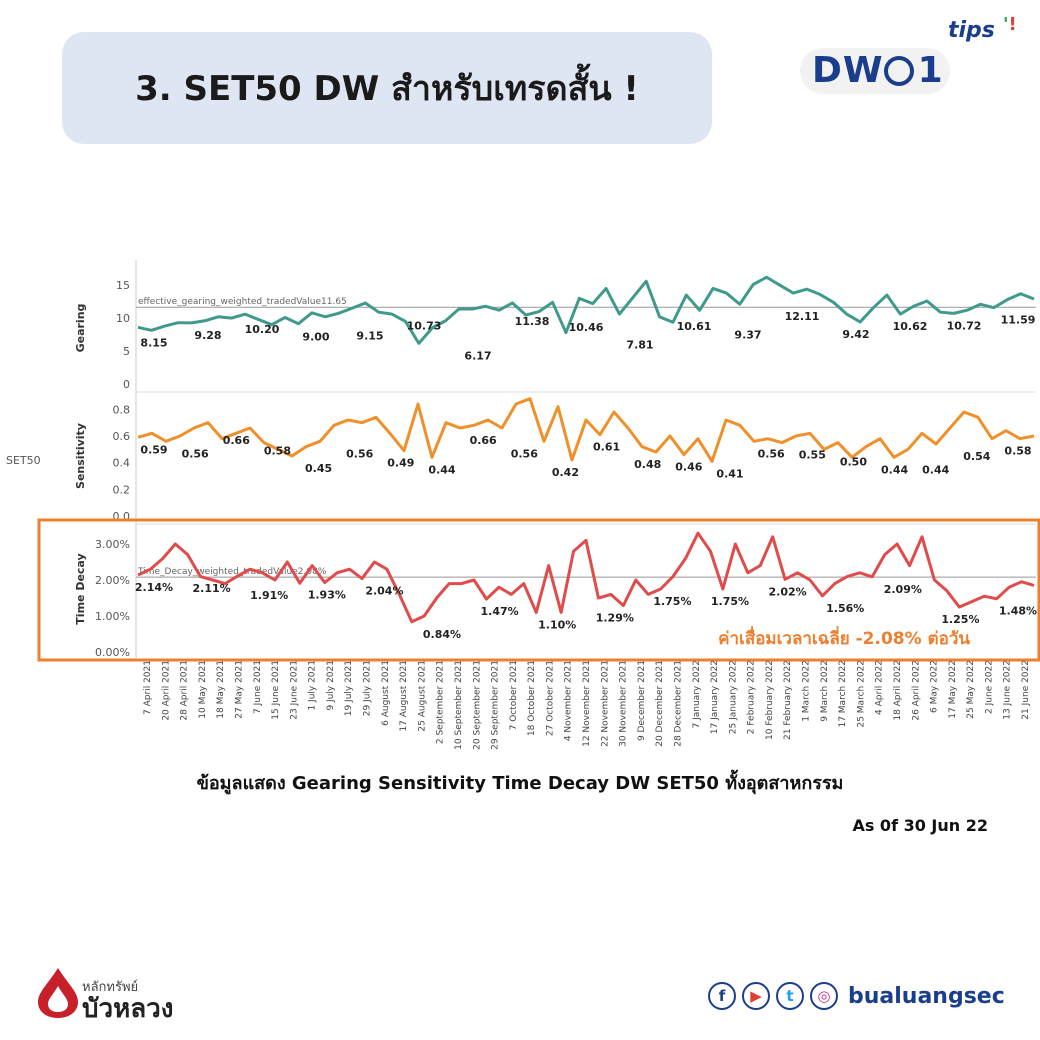 The height and width of the screenshot is (1040, 1040). I want to click on social-handle: bualuangsec, so click(926, 996).